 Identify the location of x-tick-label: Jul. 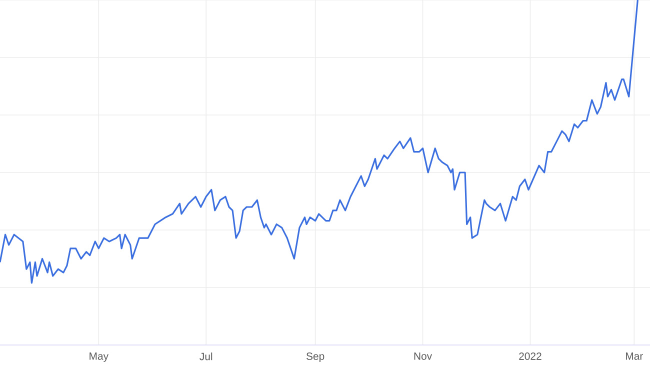
(206, 356).